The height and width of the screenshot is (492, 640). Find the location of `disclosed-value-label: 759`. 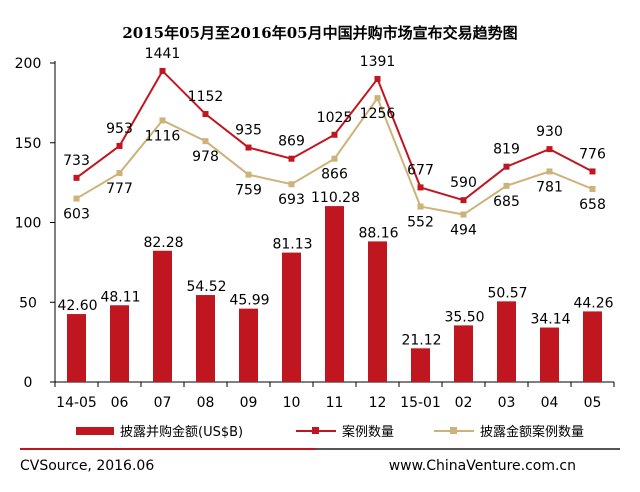

disclosed-value-label: 759 is located at coordinates (248, 191).